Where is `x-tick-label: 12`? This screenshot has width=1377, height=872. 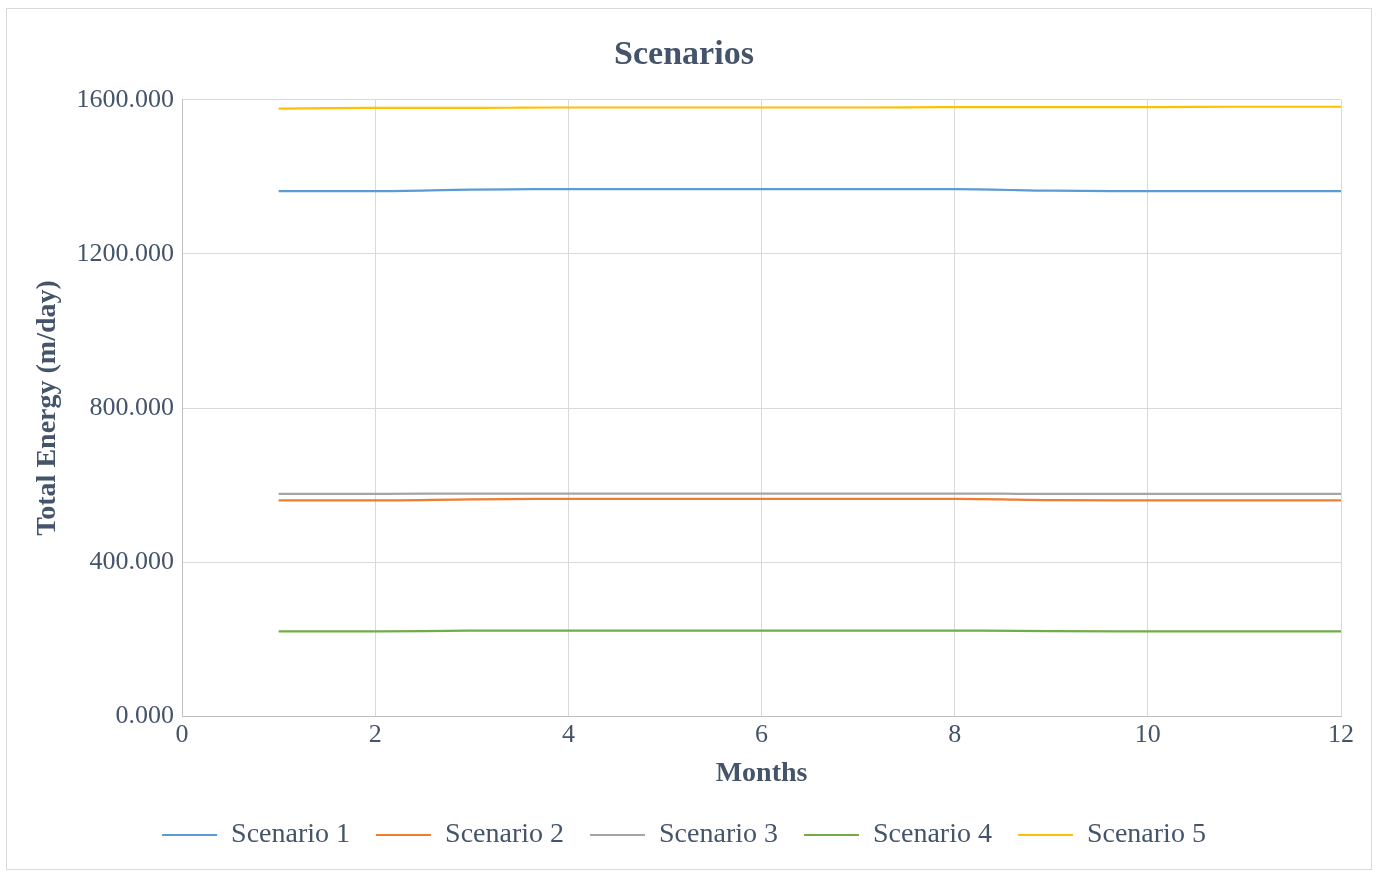 x-tick-label: 12 is located at coordinates (1341, 733).